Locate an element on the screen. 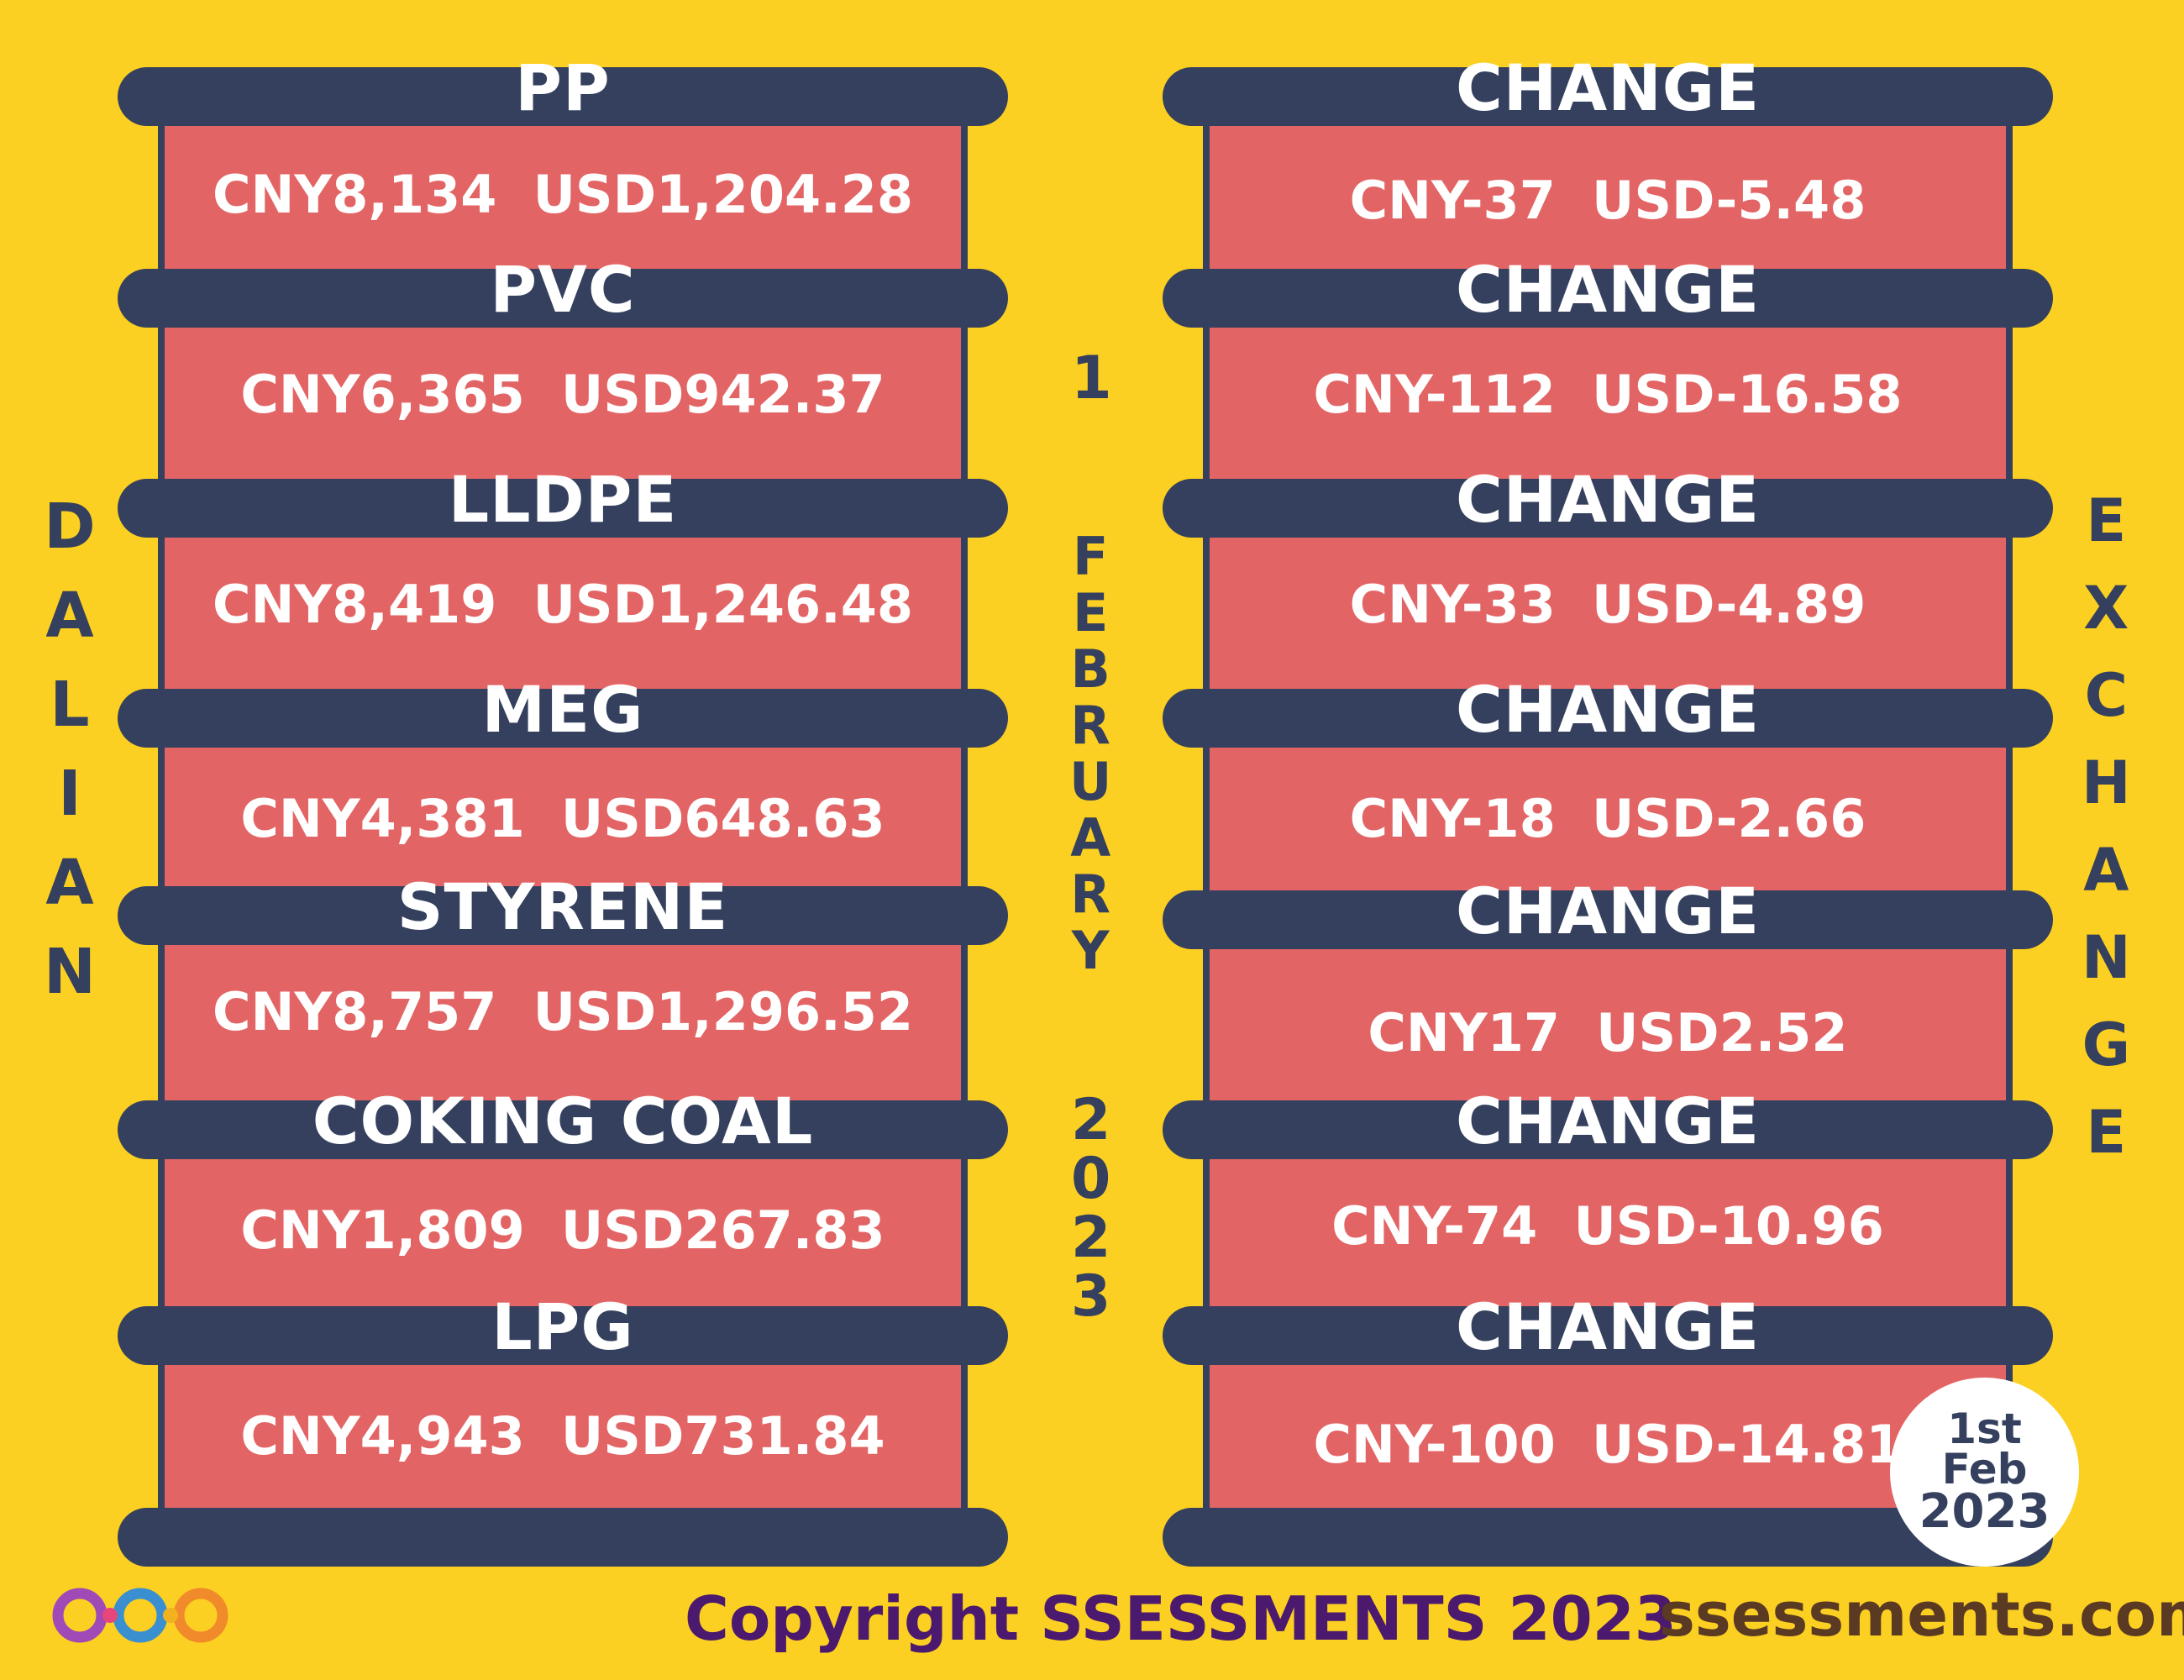 The image size is (2184, 1680). date-badge: 1st Feb 2023 is located at coordinates (1984, 1472).